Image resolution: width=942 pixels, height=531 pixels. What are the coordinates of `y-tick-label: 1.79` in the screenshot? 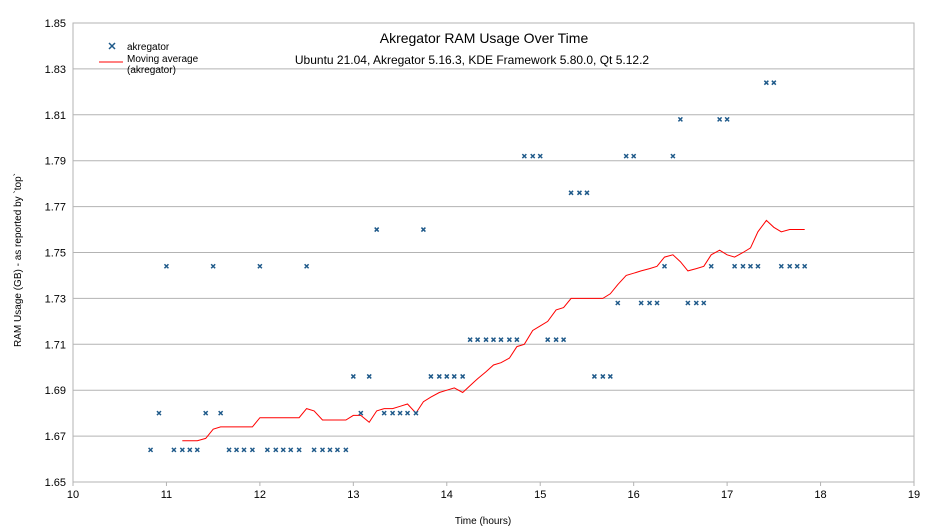 It's located at (55, 162).